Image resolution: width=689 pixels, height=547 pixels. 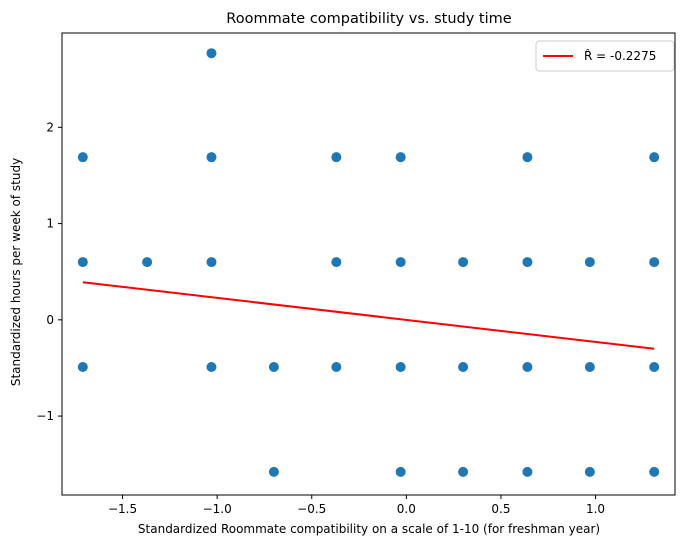 I want to click on legend: R̂ = -0.2275, so click(x=605, y=56).